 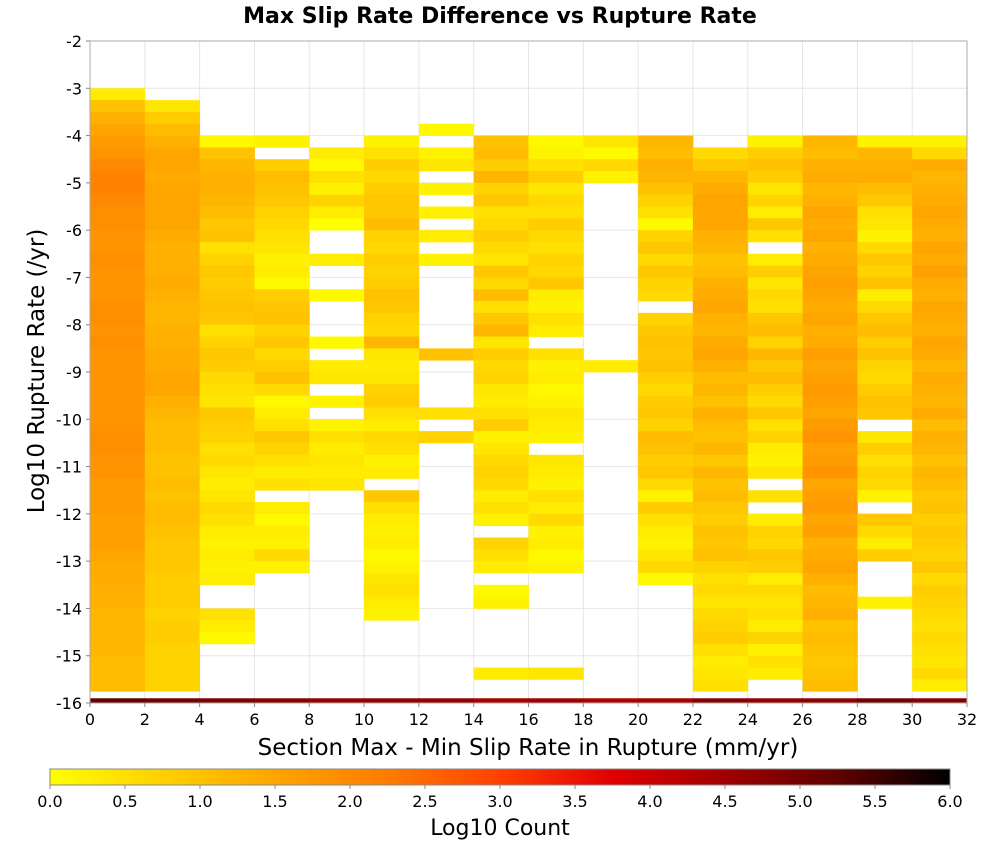 What do you see at coordinates (74, 41) in the screenshot?
I see `y-tick-label: -2` at bounding box center [74, 41].